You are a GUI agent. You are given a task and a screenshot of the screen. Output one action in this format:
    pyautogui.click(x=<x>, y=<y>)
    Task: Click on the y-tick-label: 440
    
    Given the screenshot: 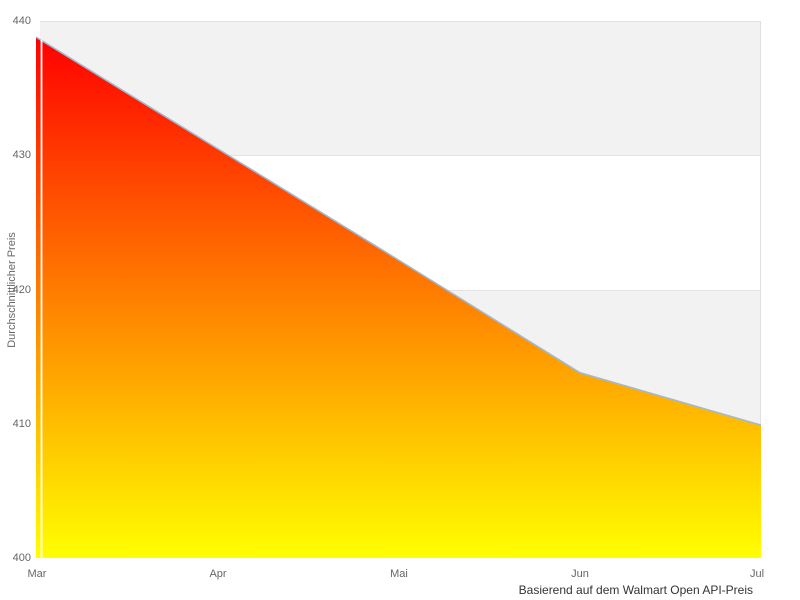 What is the action you would take?
    pyautogui.click(x=21, y=21)
    